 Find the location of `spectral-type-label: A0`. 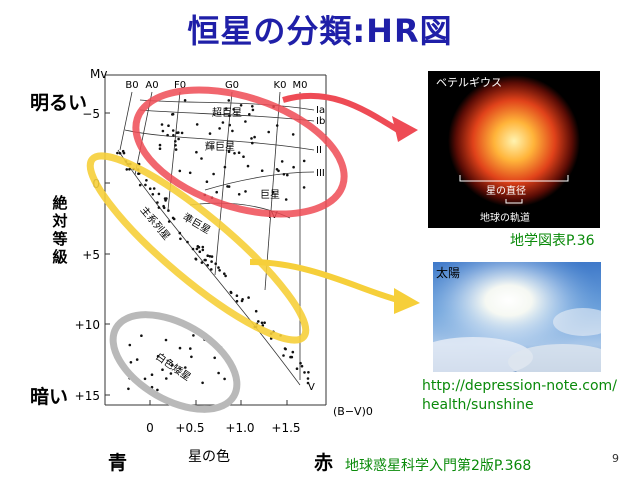

spectral-type-label: A0 is located at coordinates (151, 85).